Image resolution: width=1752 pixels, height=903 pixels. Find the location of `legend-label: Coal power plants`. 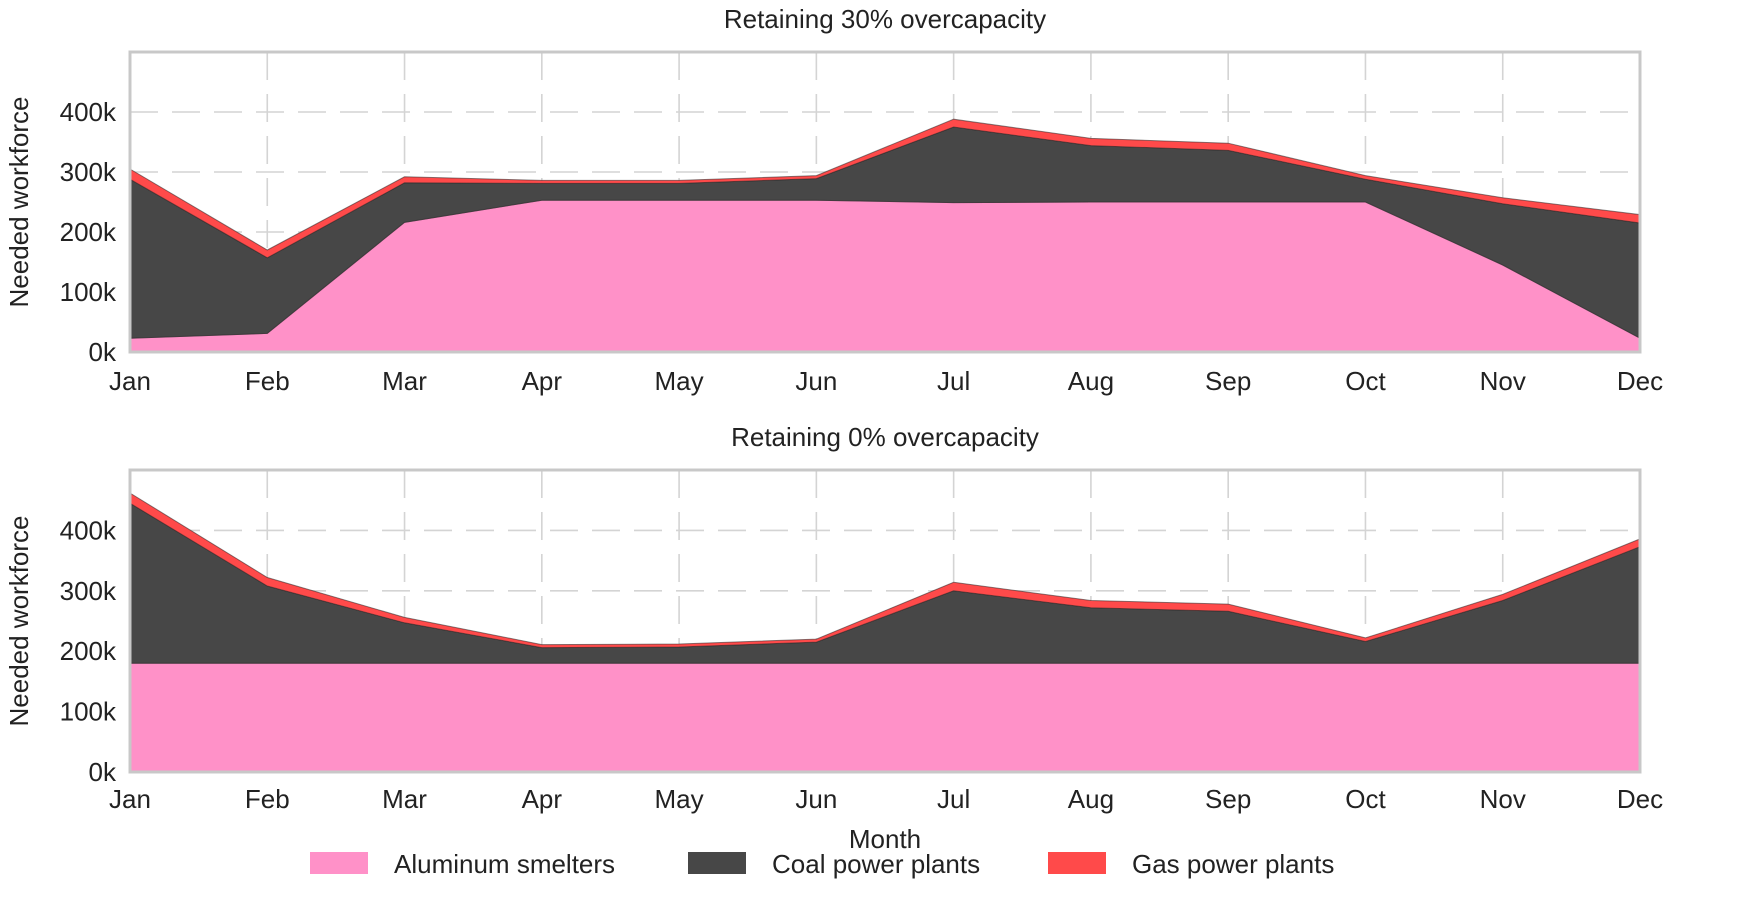

legend-label: Coal power plants is located at coordinates (876, 864).